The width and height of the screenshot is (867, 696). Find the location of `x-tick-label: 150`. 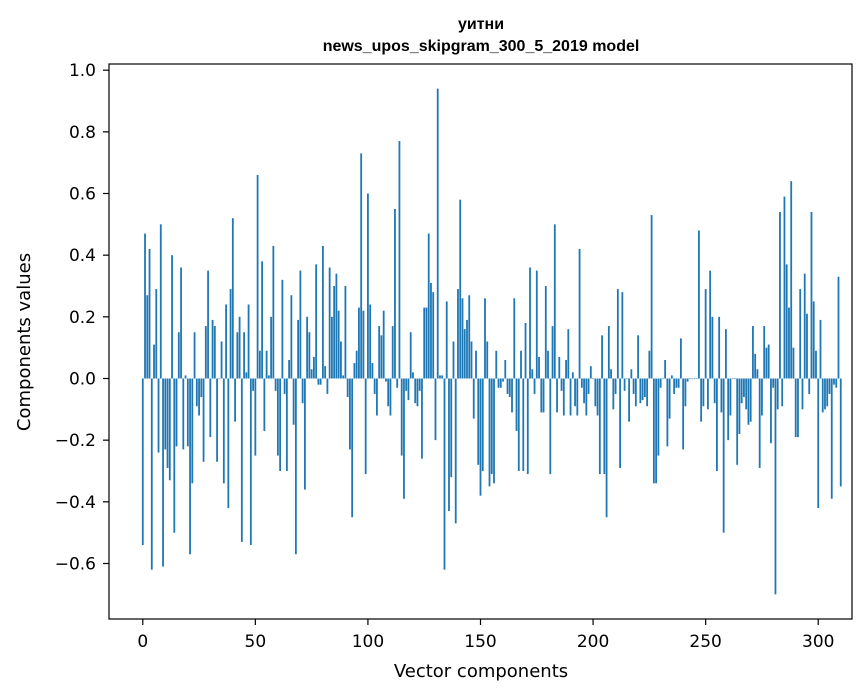

x-tick-label: 150 is located at coordinates (480, 642).